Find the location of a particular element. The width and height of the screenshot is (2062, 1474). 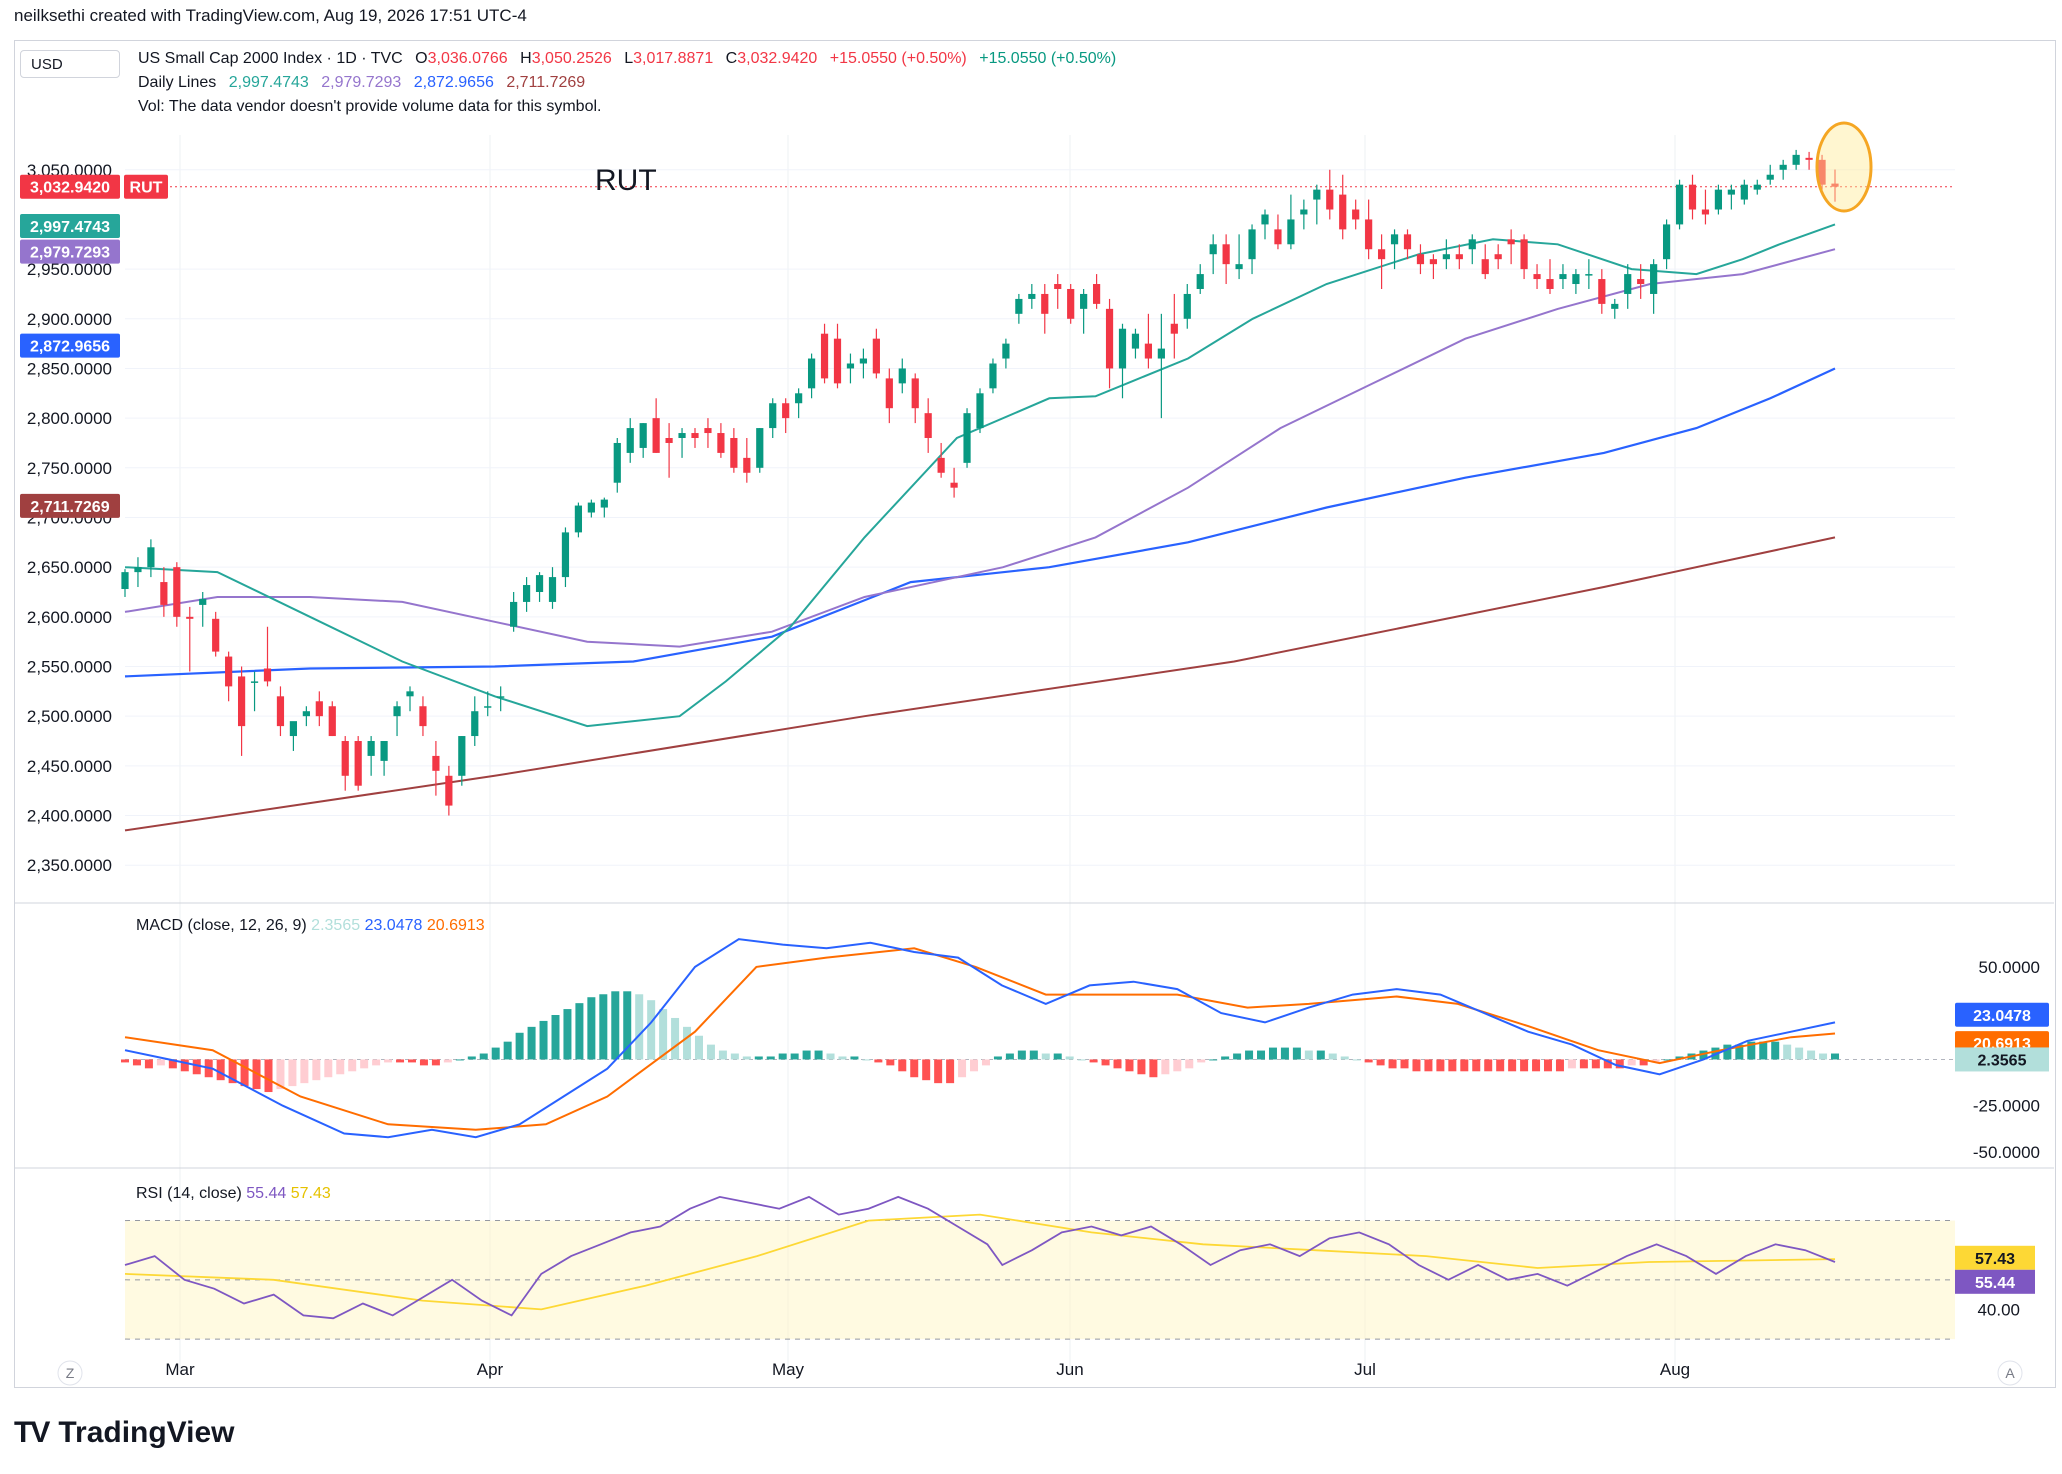

rut-annotation: RUT is located at coordinates (626, 180).